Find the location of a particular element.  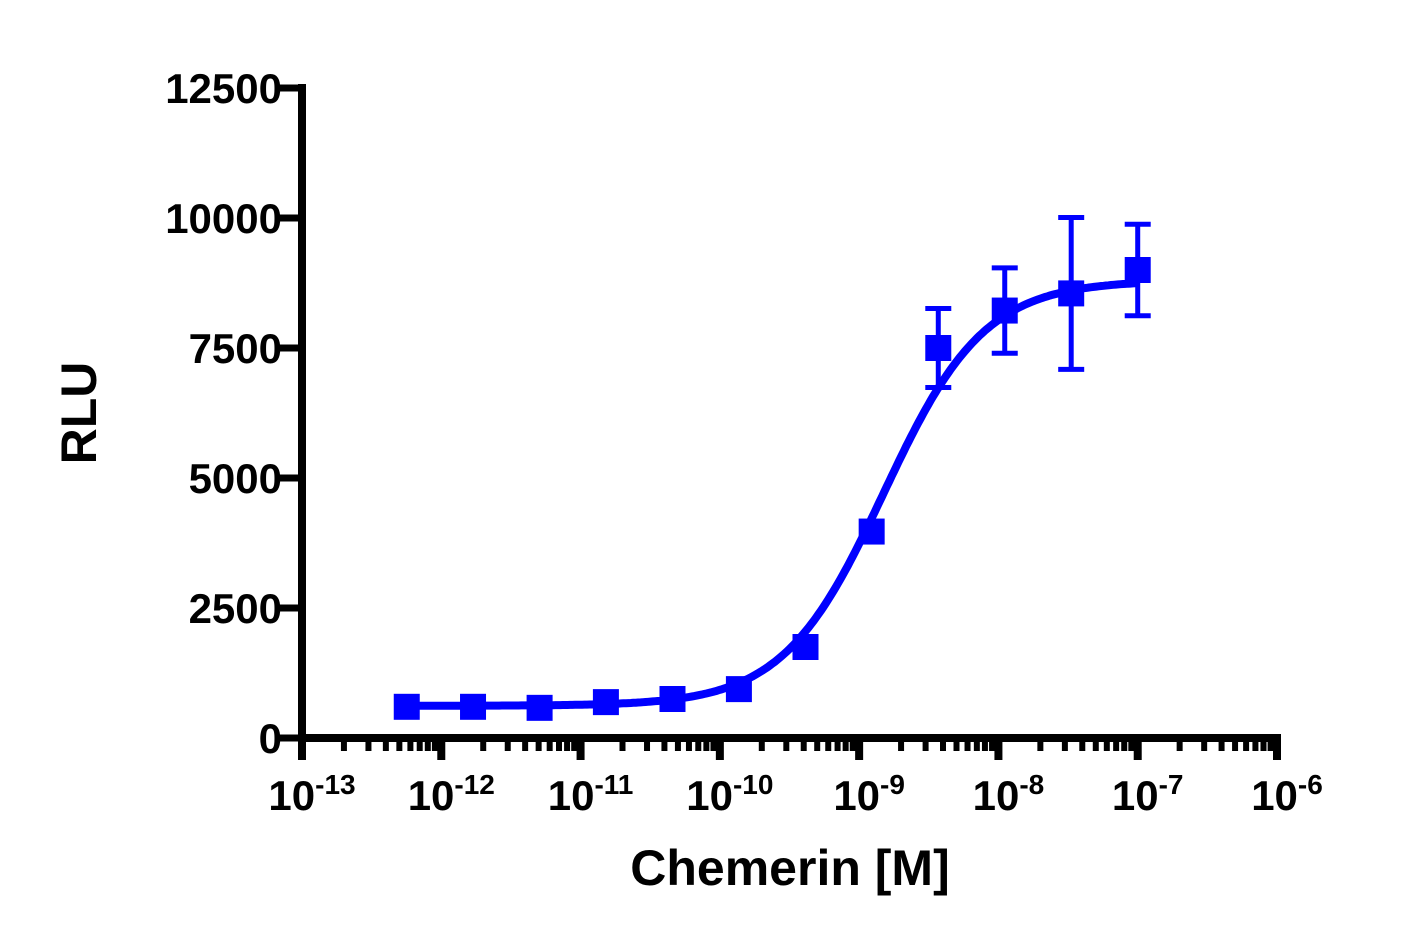

x-axis-label: Chemerin [M] is located at coordinates (789, 868).